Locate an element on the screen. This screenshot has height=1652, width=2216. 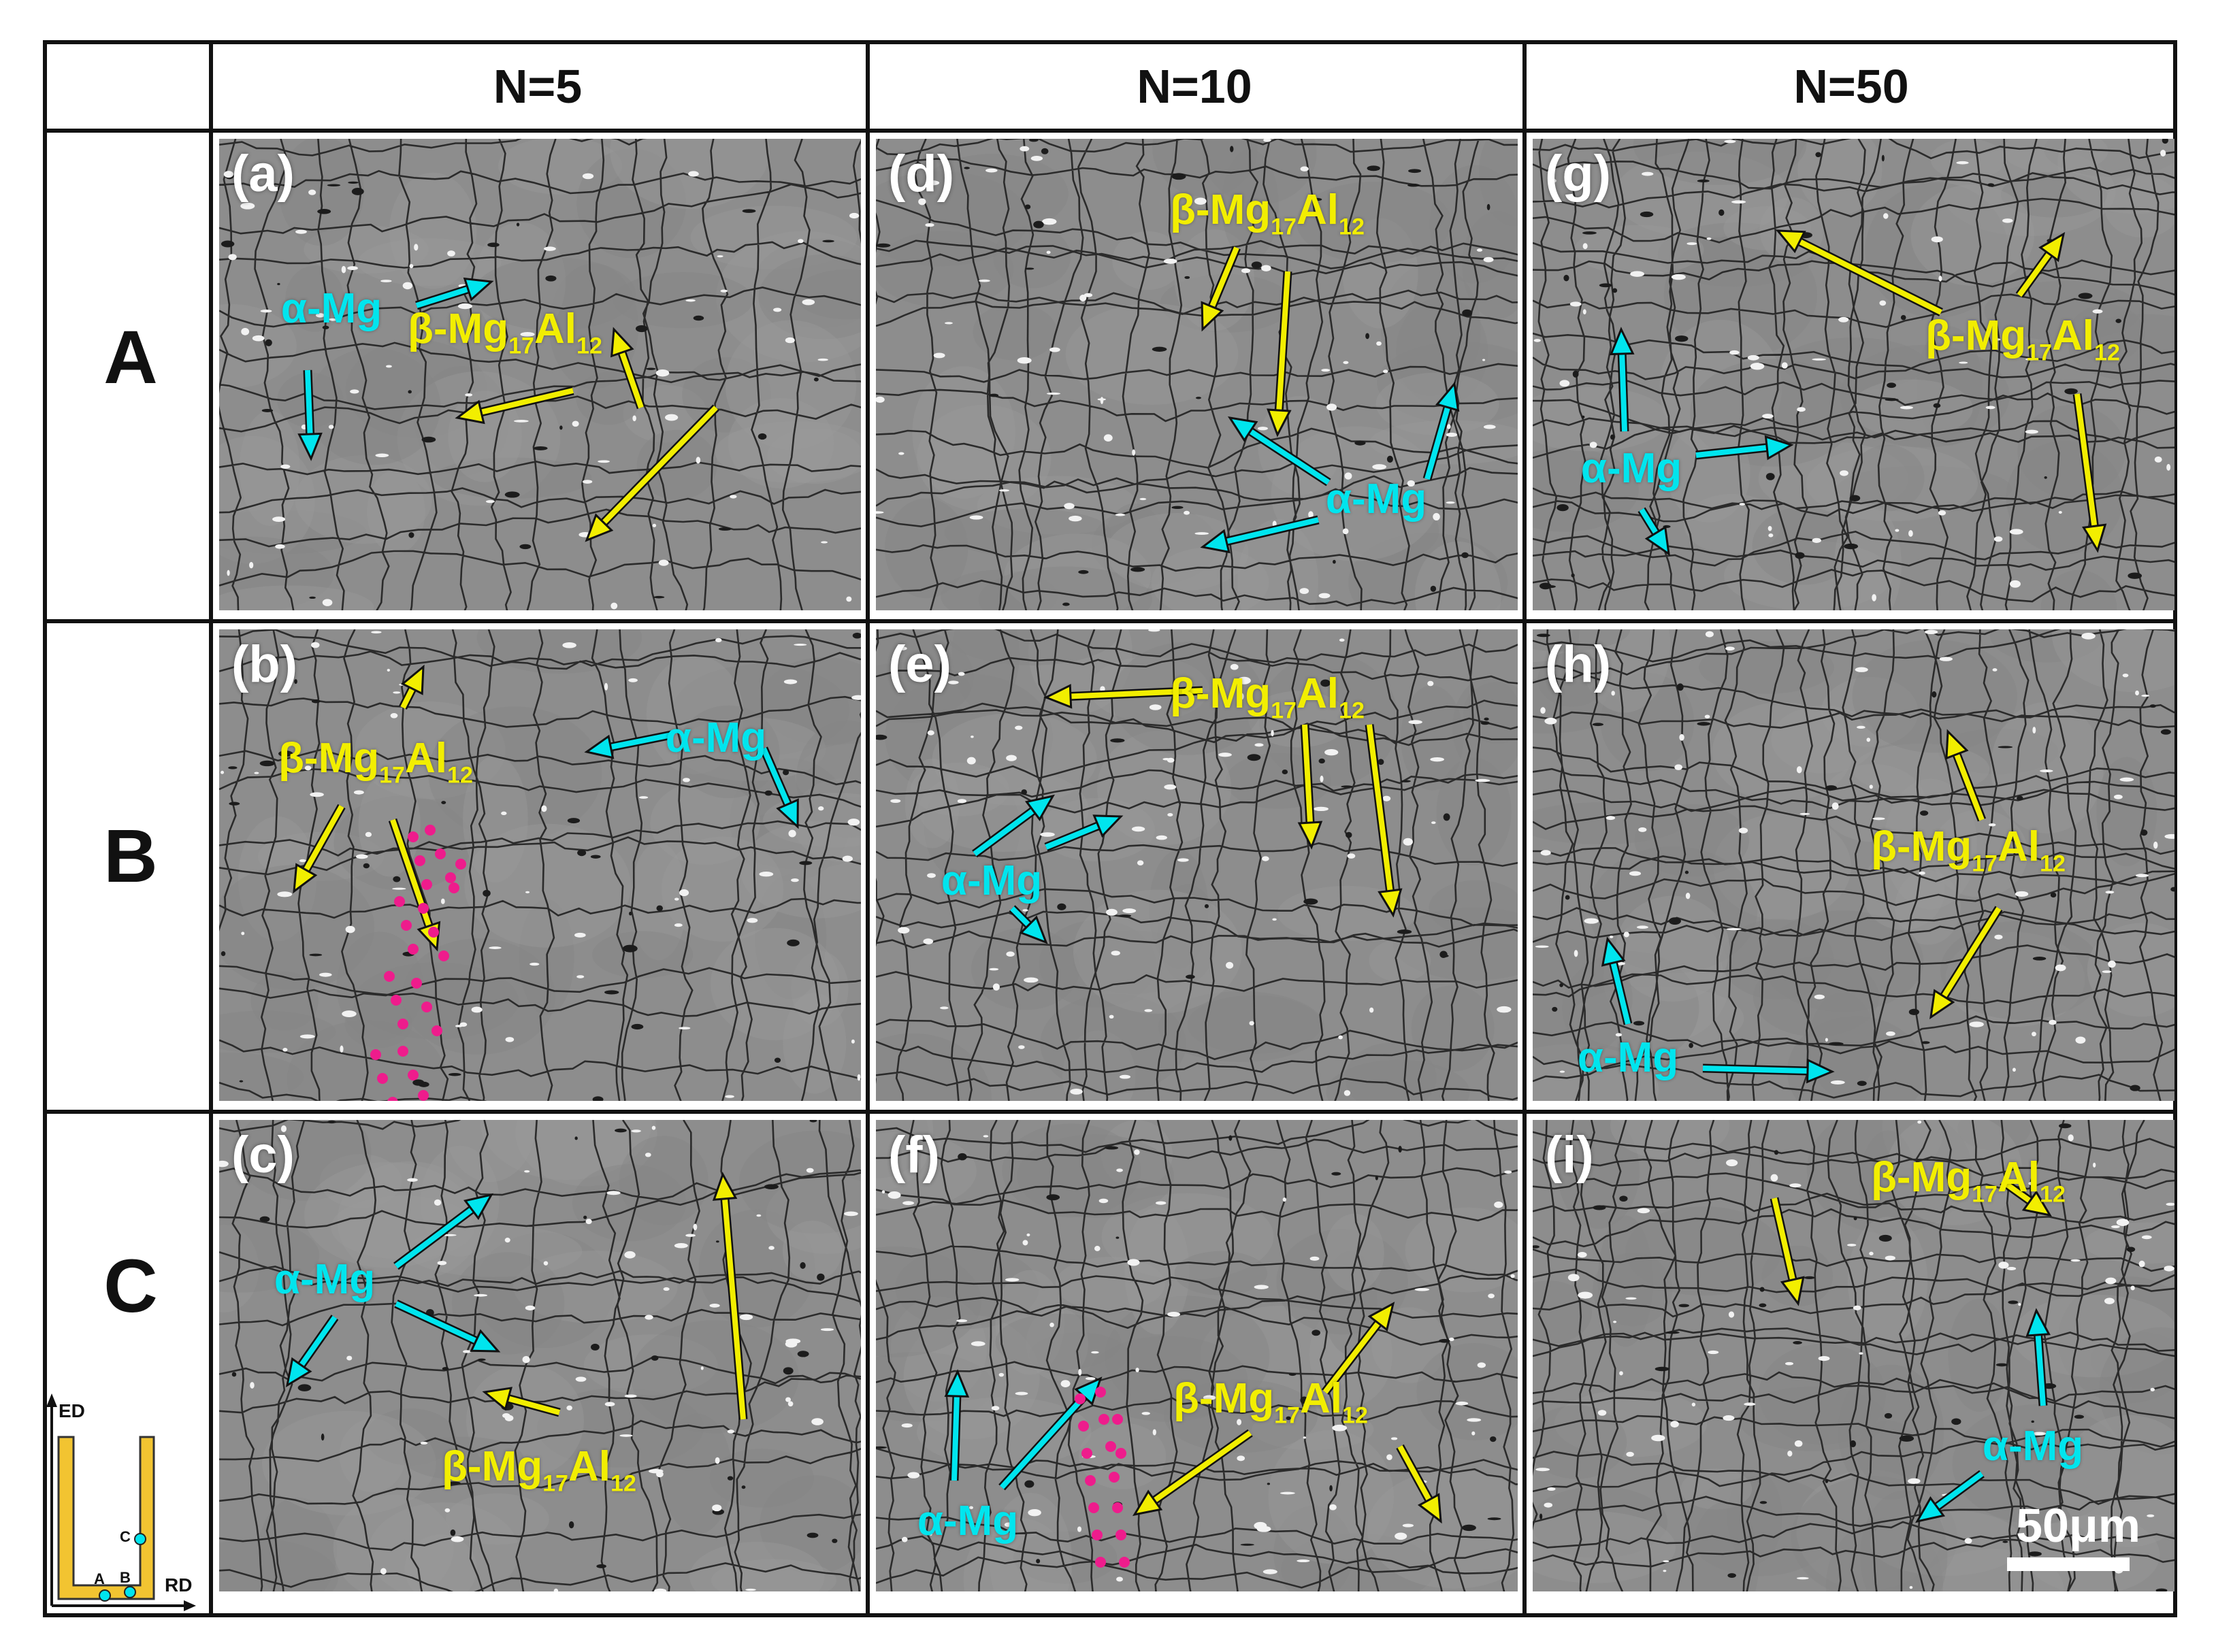
extrusion-schematic: ED RD A B C is located at coordinates (128, 1501).